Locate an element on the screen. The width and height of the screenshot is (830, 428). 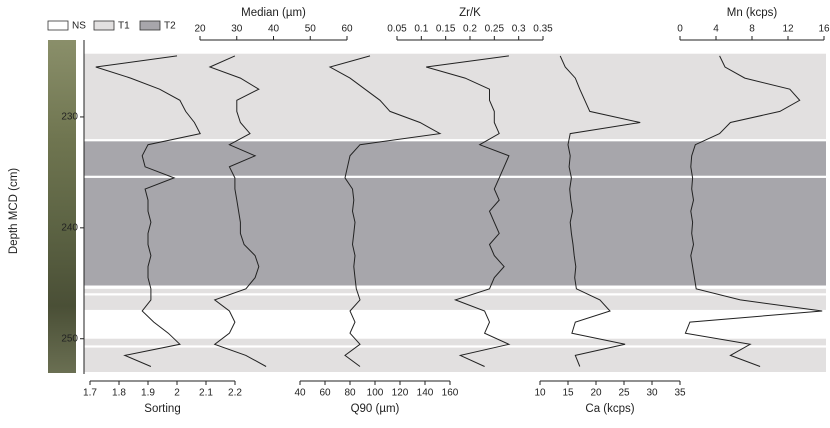
x-tick-label: 100 is located at coordinates (375, 393).